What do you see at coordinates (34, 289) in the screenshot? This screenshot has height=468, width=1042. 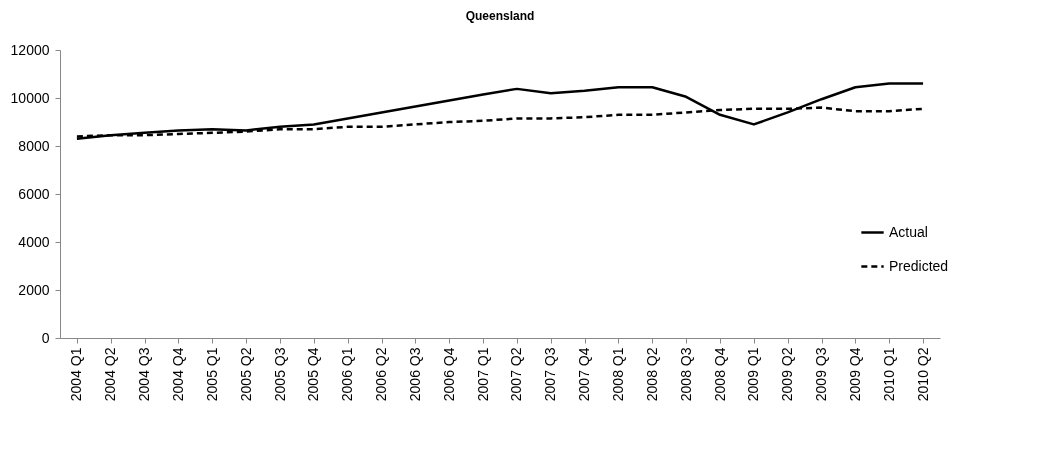 I see `y-tick-label: 2000` at bounding box center [34, 289].